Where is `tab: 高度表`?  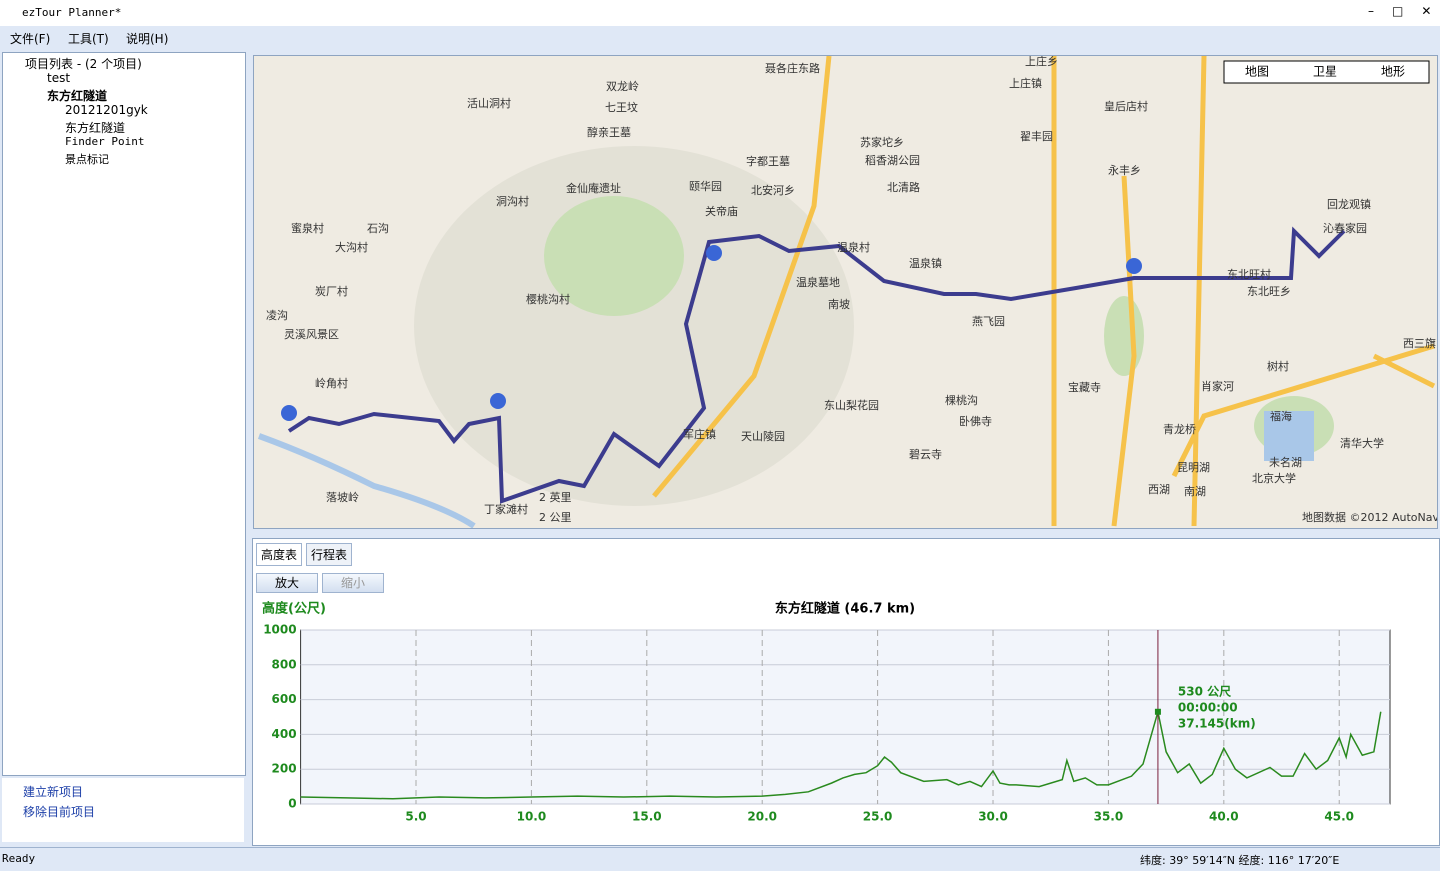
tab: 高度表 is located at coordinates (279, 554).